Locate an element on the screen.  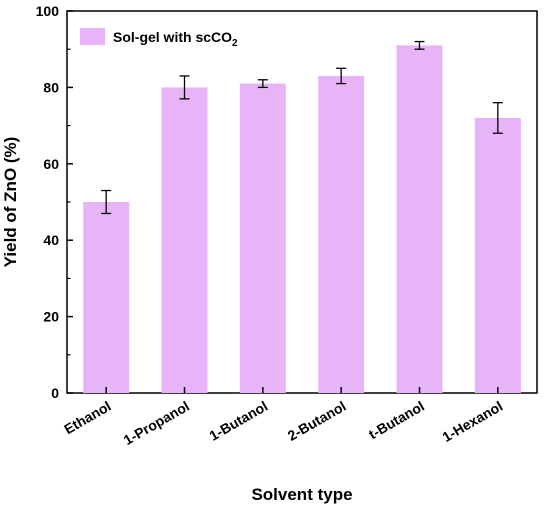
legend-label-main: Sol-gel with scCO is located at coordinates (172, 37).